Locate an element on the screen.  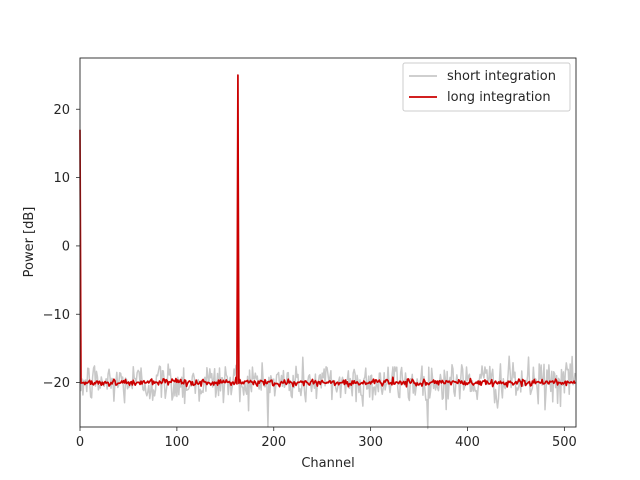
x-tick-label: 200 is located at coordinates (273, 442).